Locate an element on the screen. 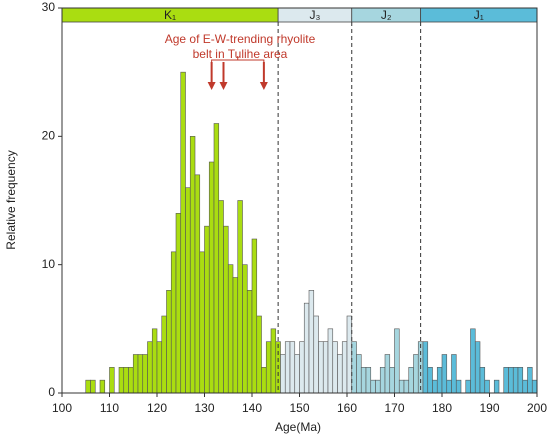 The width and height of the screenshot is (550, 439). x-tick-label: 110 is located at coordinates (109, 408).